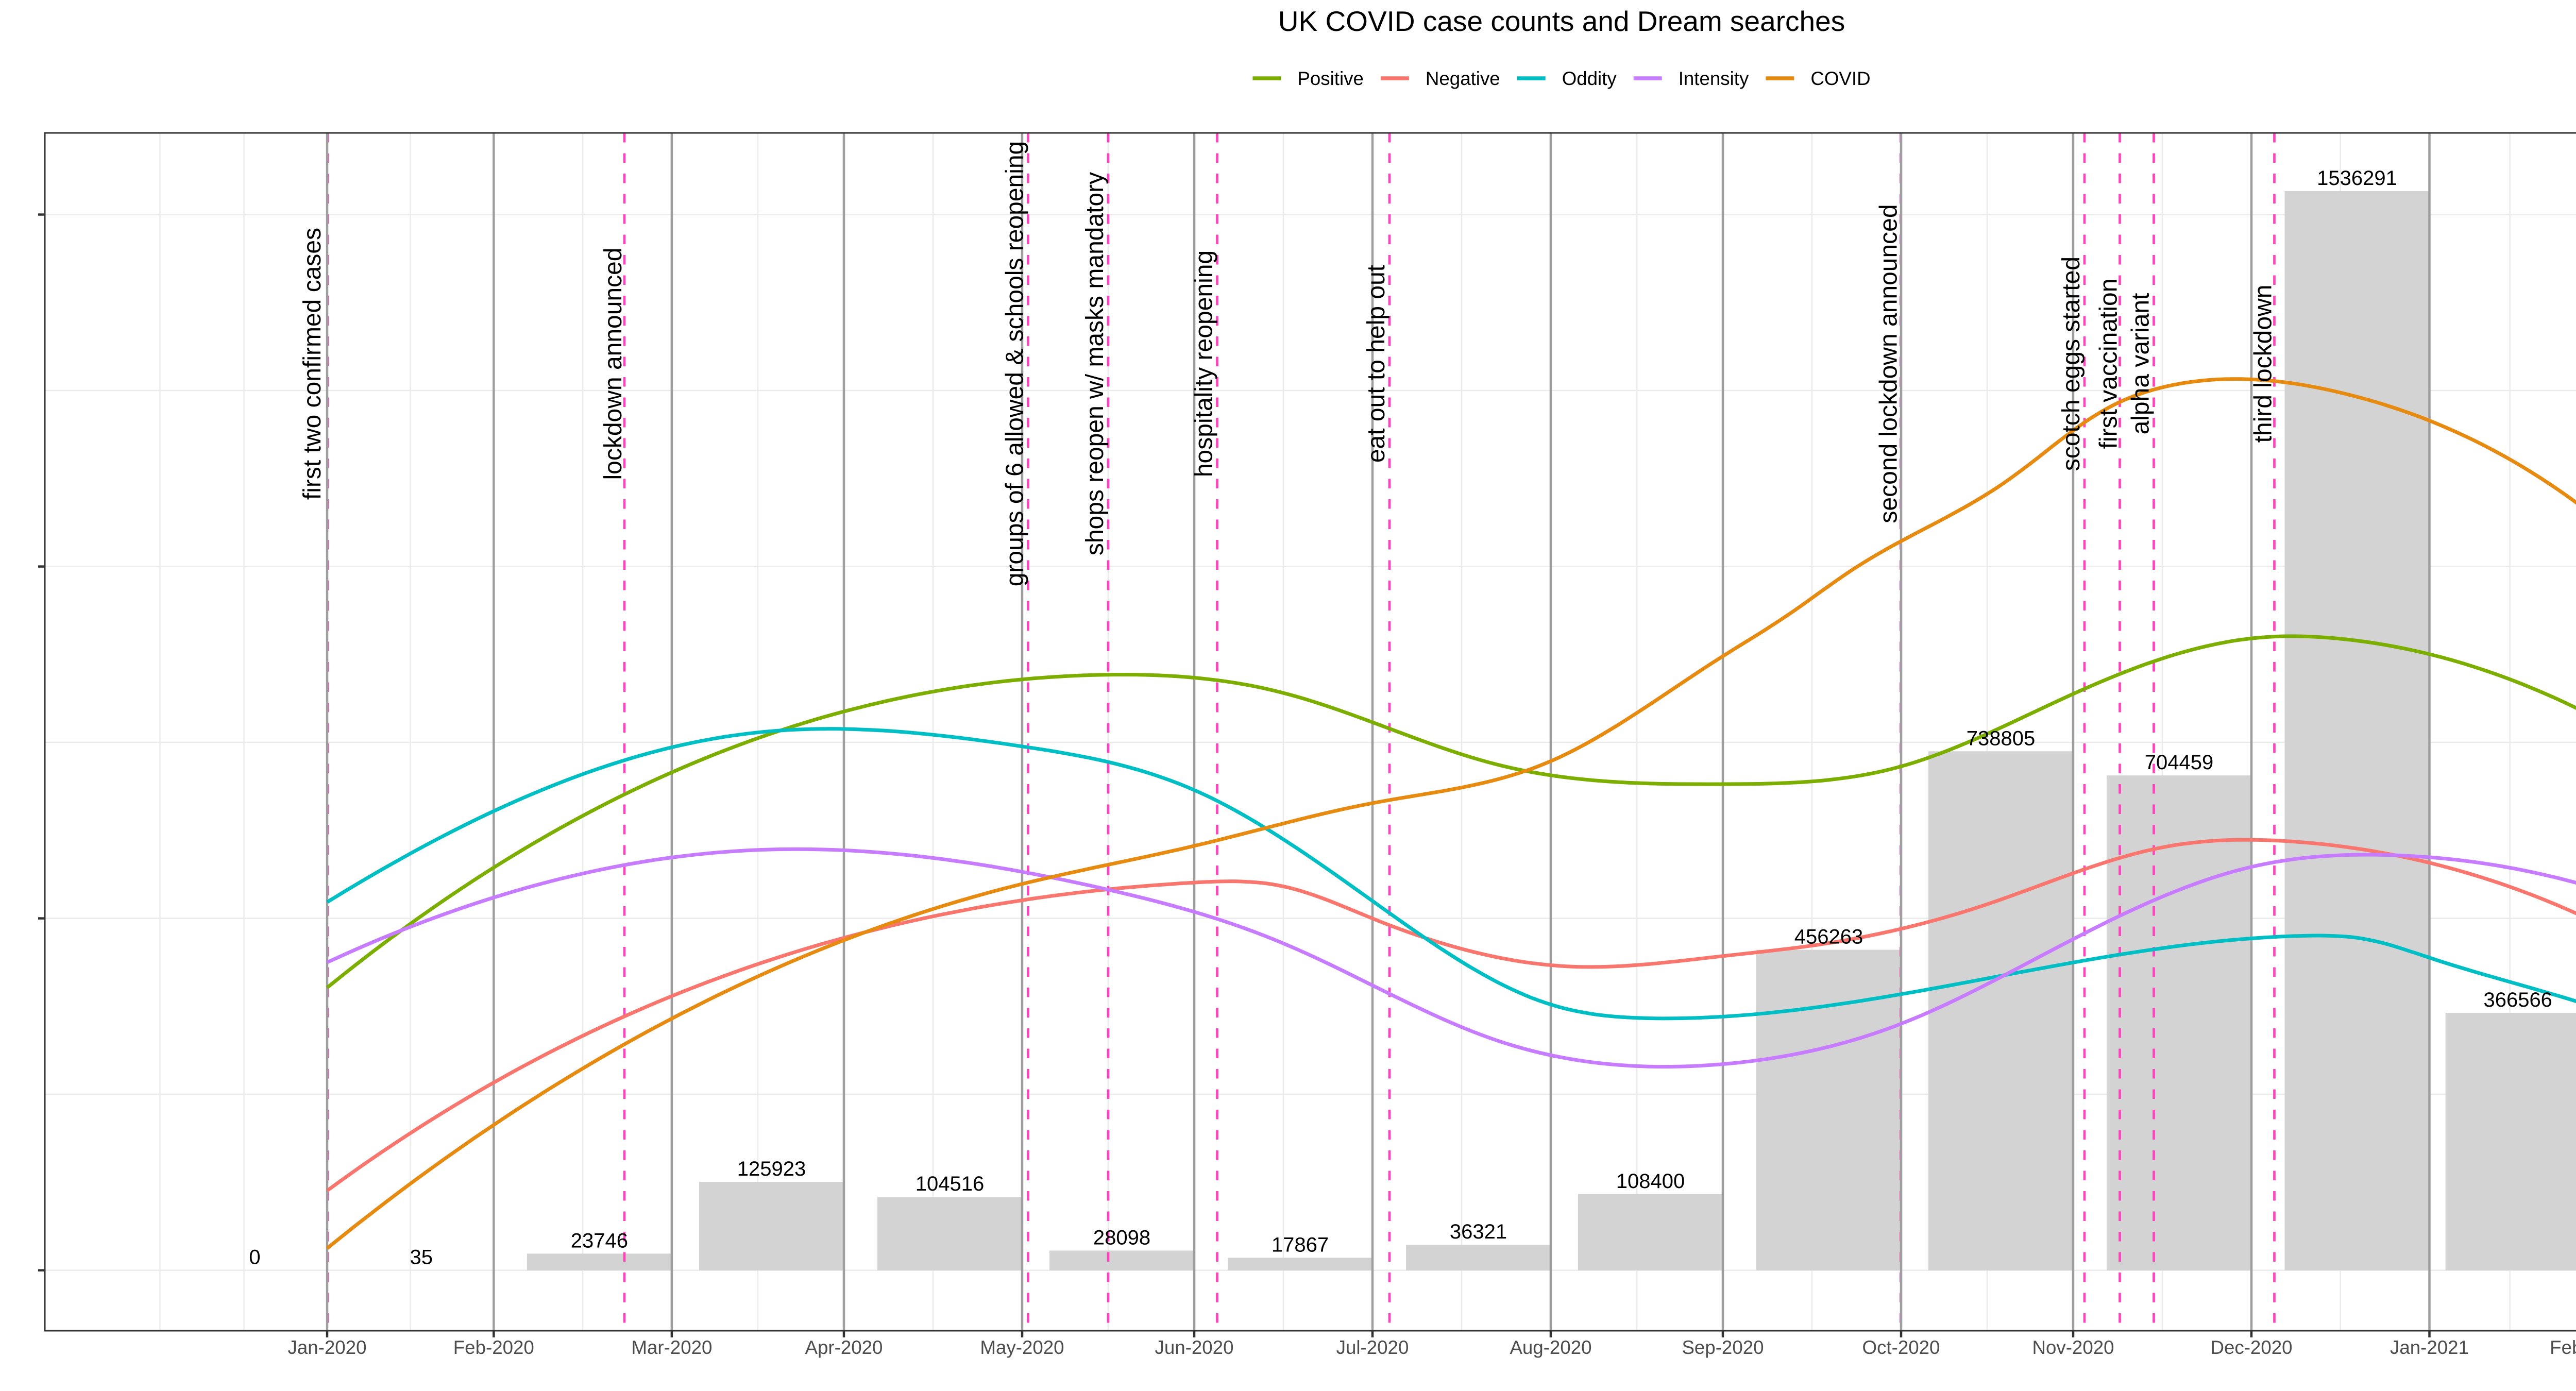 The height and width of the screenshot is (1391, 2576). Describe the element at coordinates (1463, 78) in the screenshot. I see `svg-text: Negative` at that location.